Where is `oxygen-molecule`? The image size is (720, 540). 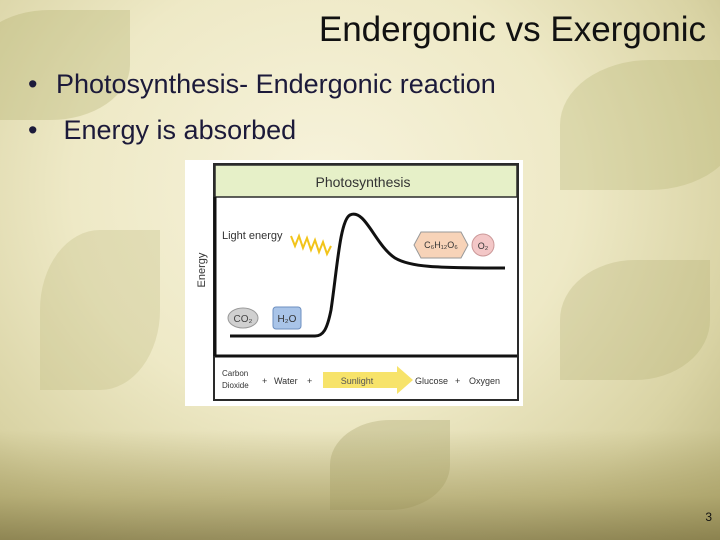
oxygen-molecule is located at coordinates (483, 245).